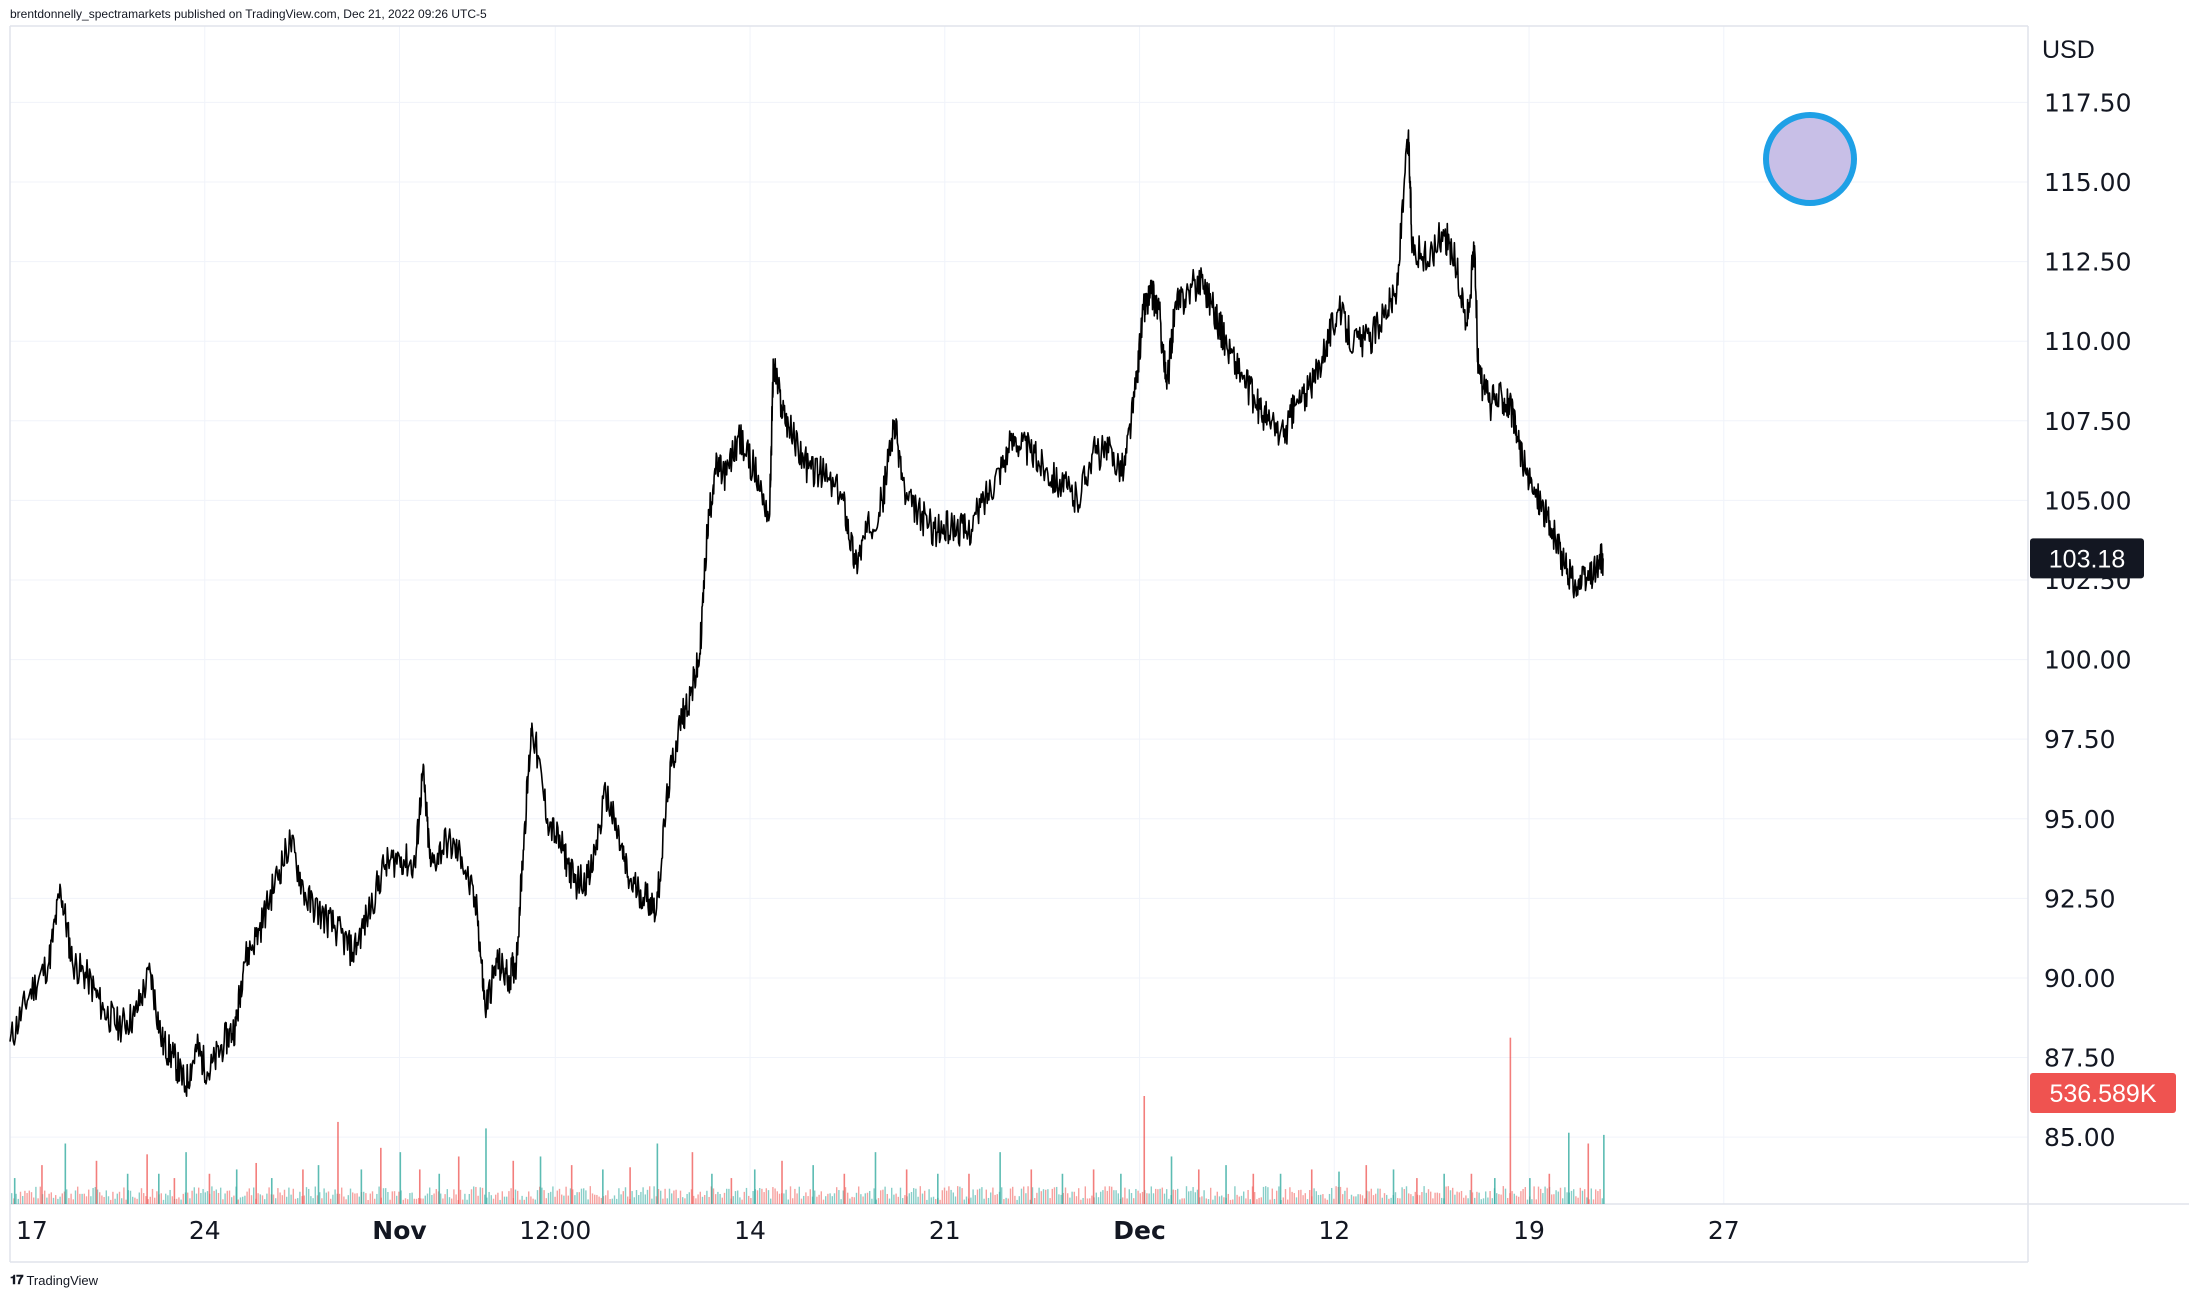 The image size is (2189, 1299). Describe the element at coordinates (1139, 1230) in the screenshot. I see `time-axis-tick-label: Dec` at that location.